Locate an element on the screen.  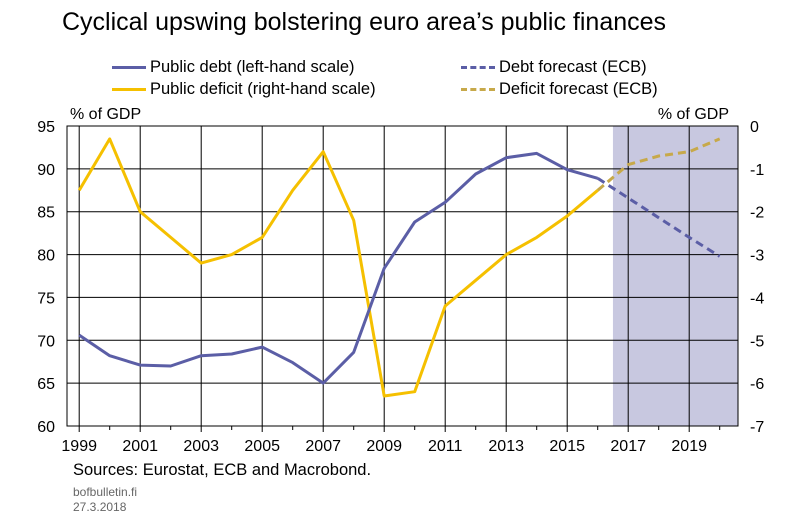
left-tick-label-65: 65 is located at coordinates (46, 384).